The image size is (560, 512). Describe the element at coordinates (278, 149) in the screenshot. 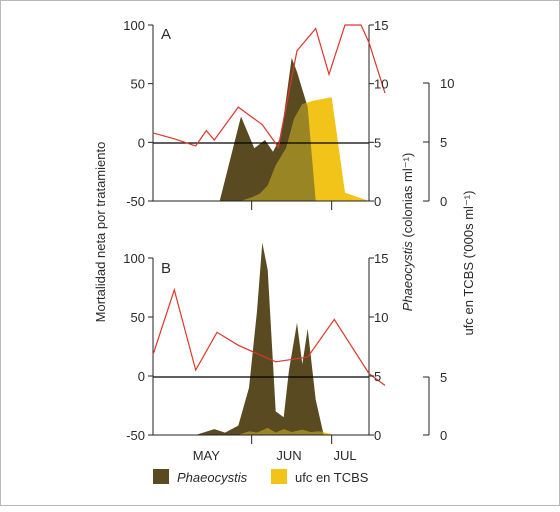

I see `panel-a-overlap-area` at that location.